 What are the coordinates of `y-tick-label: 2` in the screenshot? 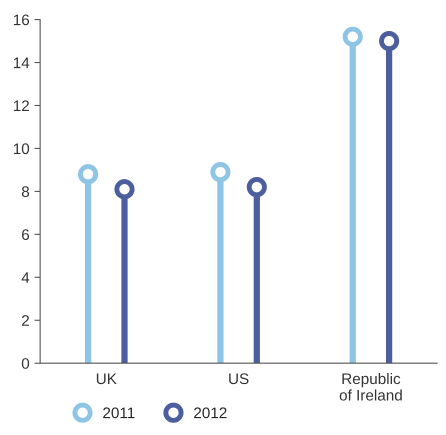 It's located at (25, 320).